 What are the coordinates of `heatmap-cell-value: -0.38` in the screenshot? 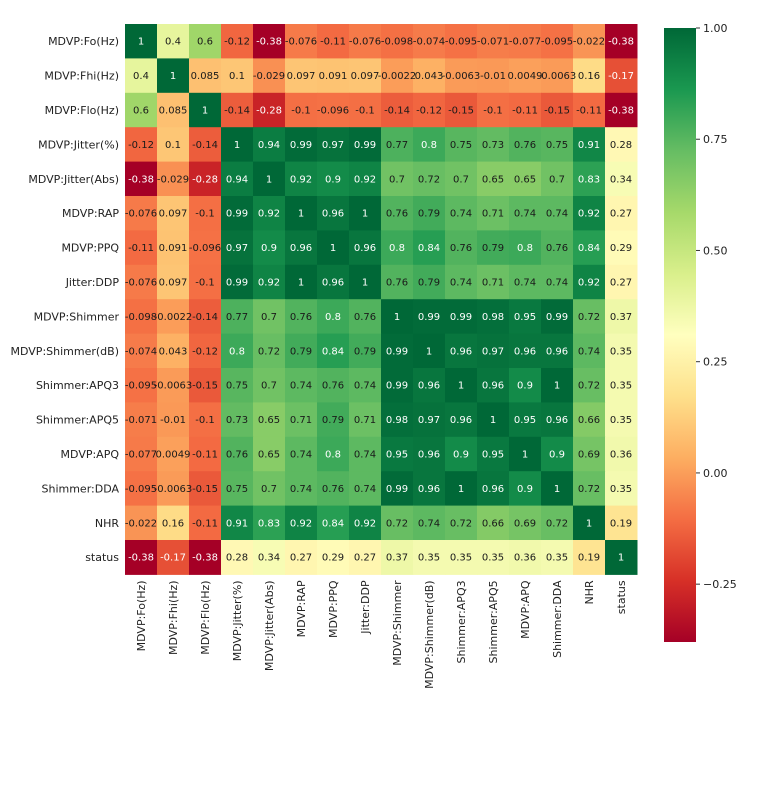 It's located at (621, 111).